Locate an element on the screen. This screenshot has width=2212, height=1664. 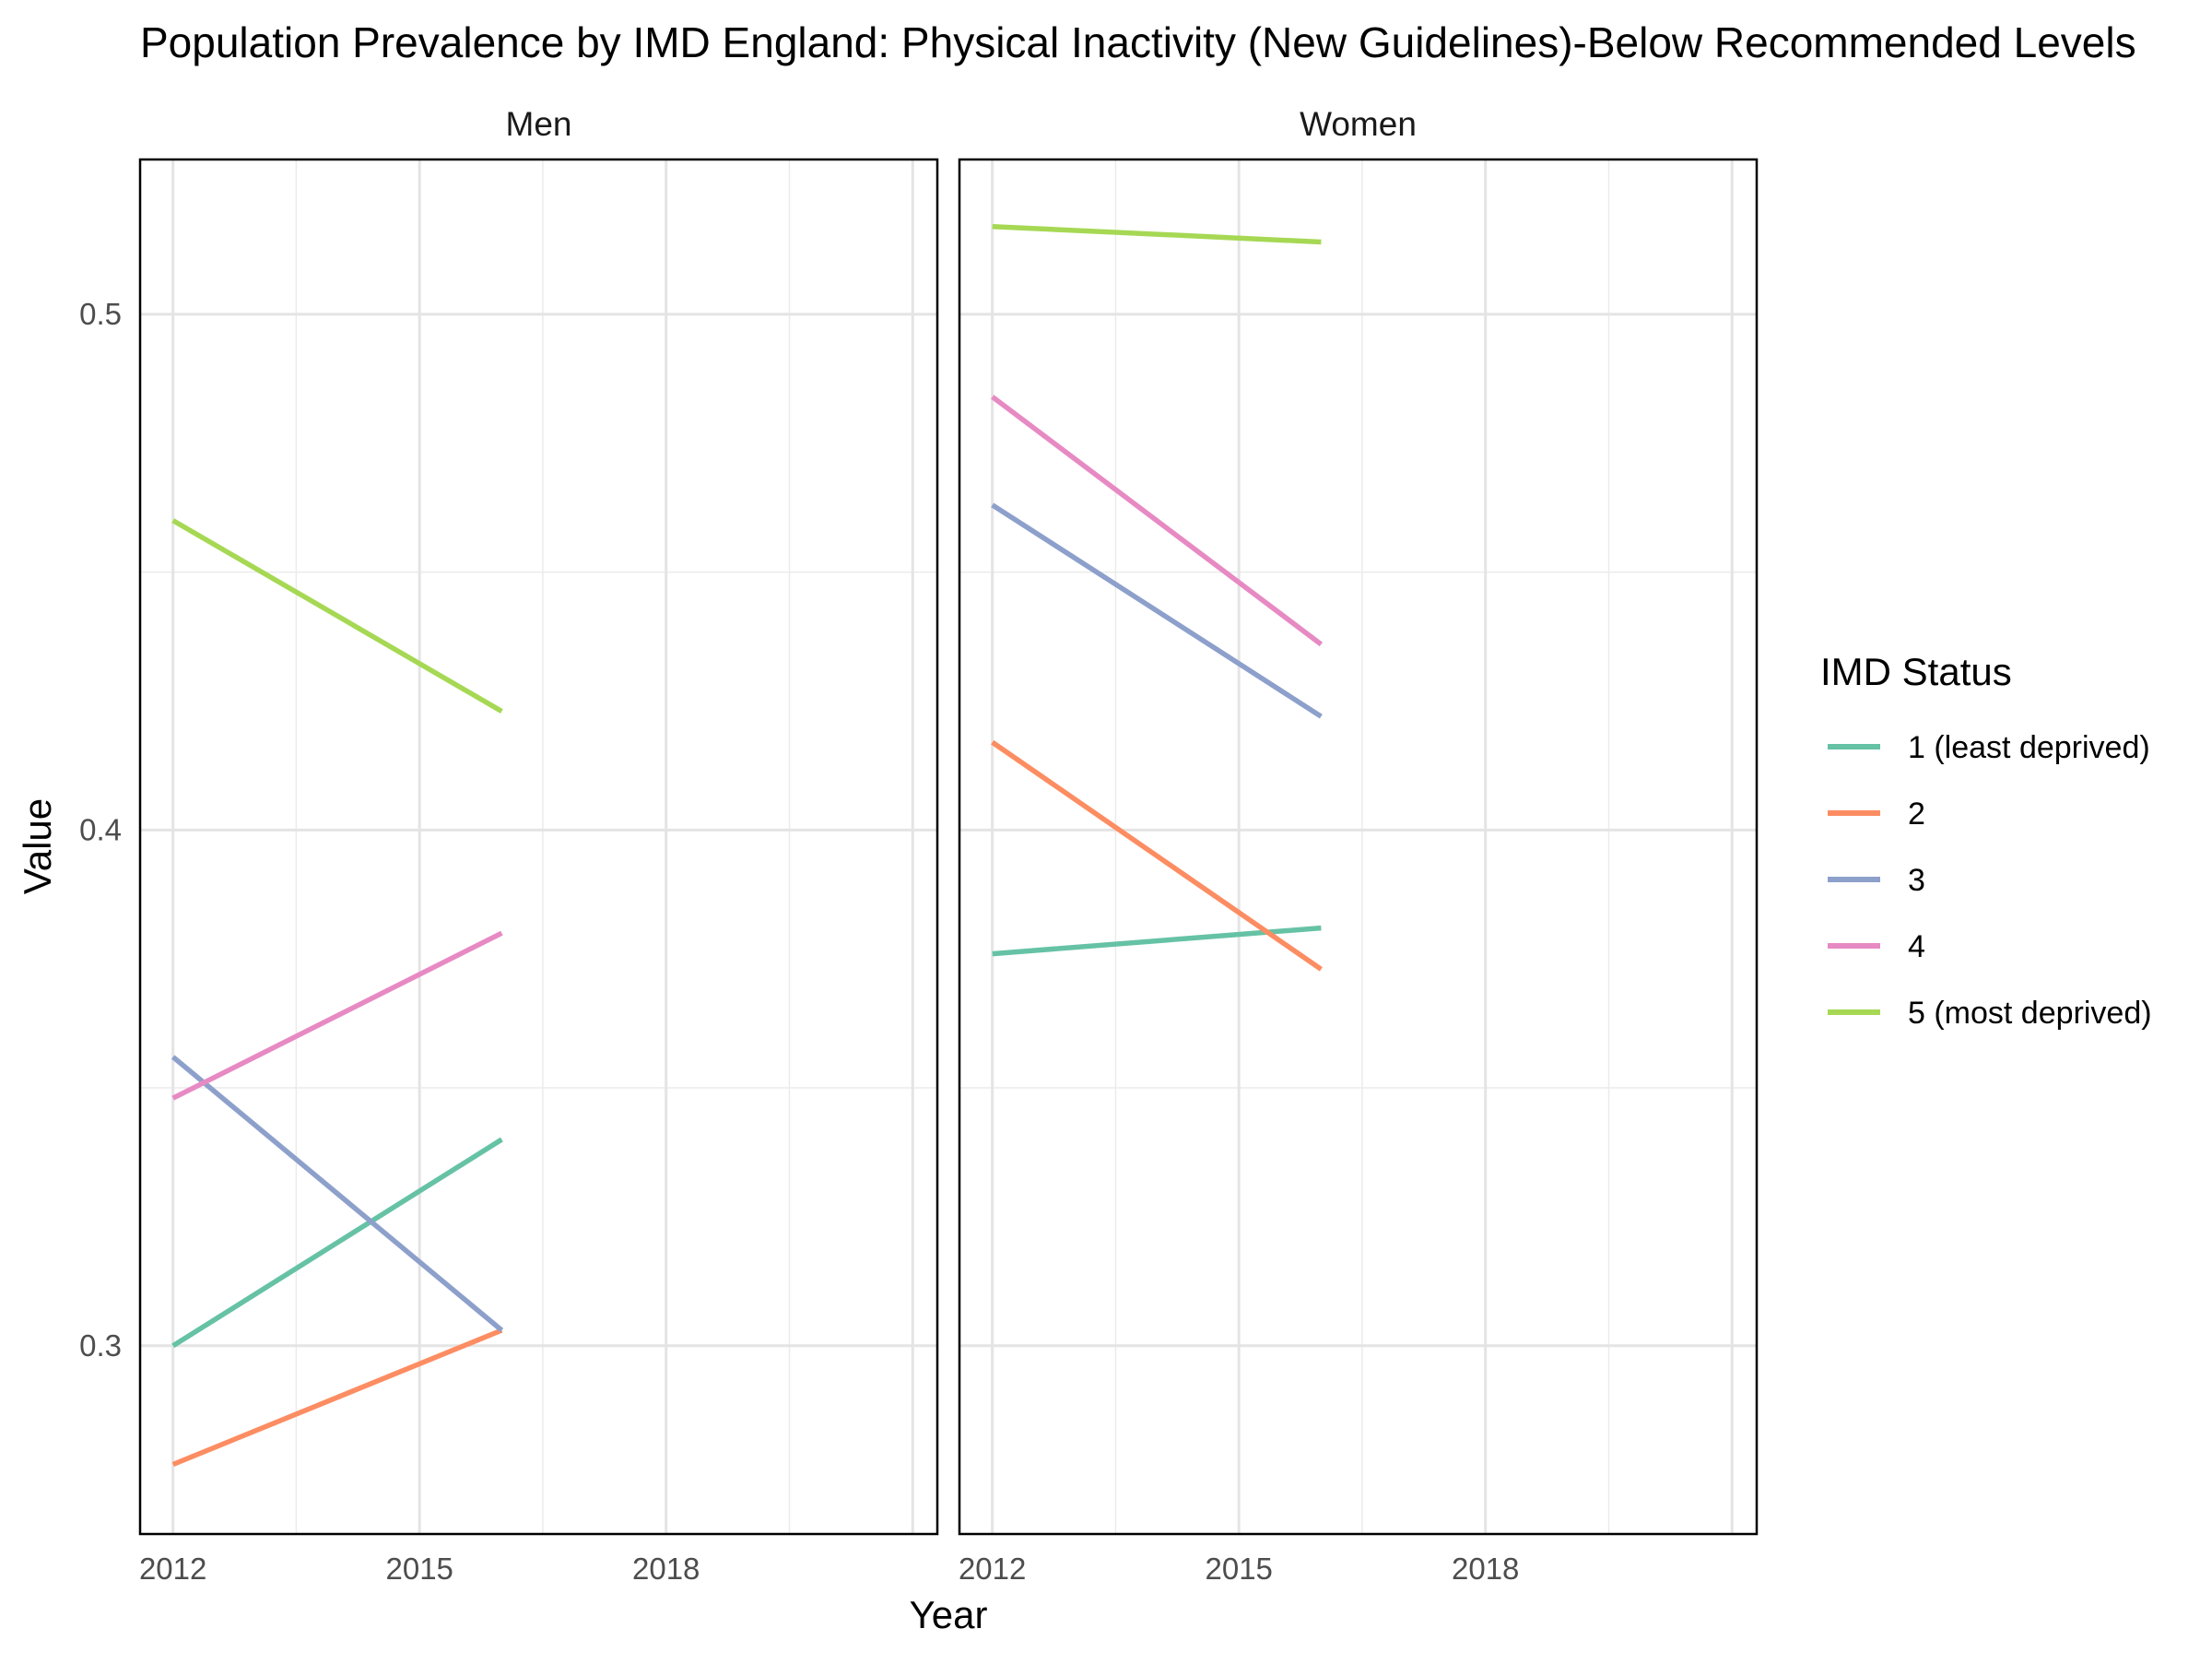
y-tick-label: 0.3 is located at coordinates (100, 1345).